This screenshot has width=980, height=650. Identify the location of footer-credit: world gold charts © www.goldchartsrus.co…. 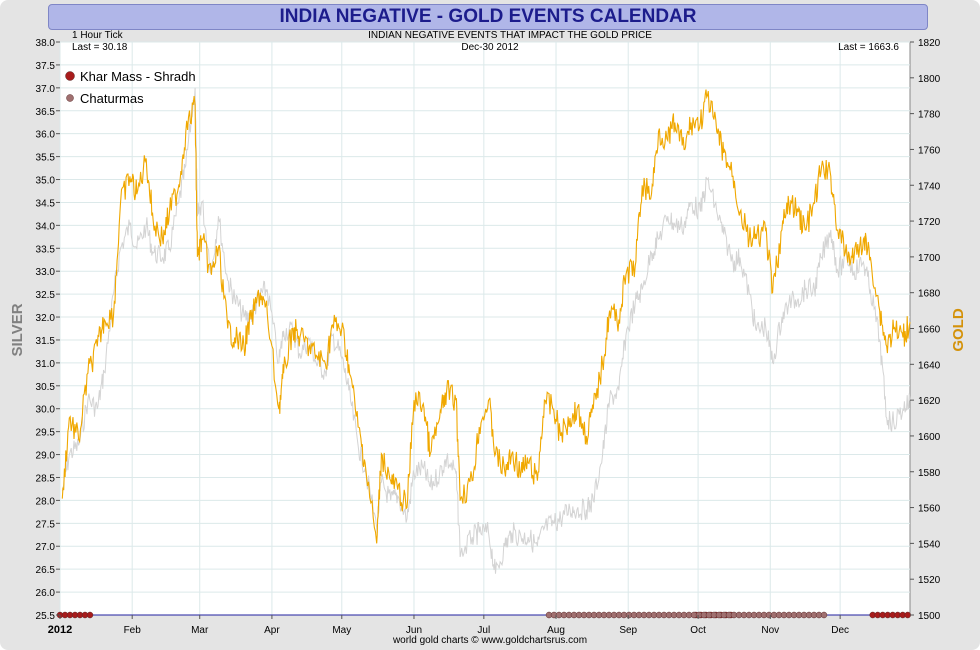
(489, 640).